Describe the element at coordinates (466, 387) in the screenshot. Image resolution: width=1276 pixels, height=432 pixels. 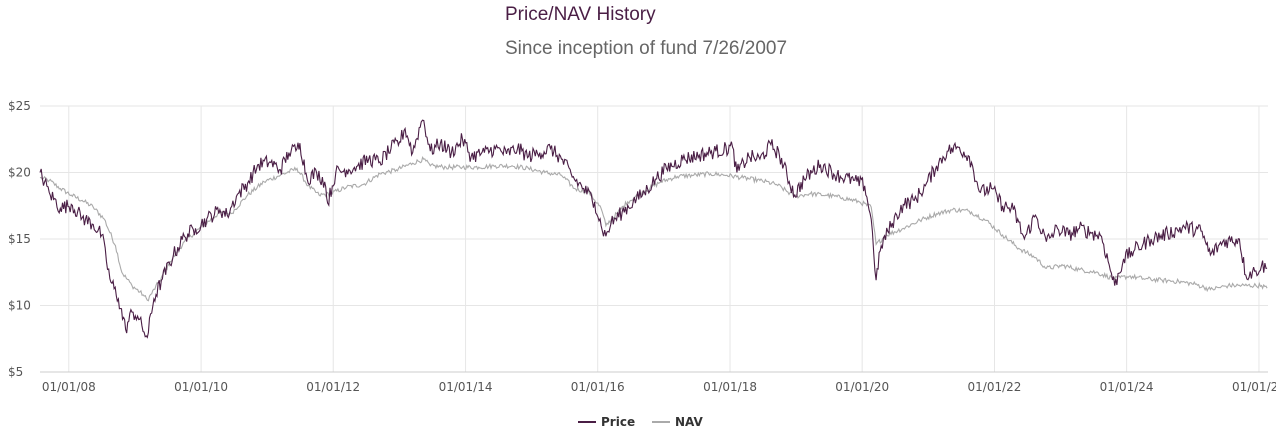
I see `x-tick-label: 01/01/14` at that location.